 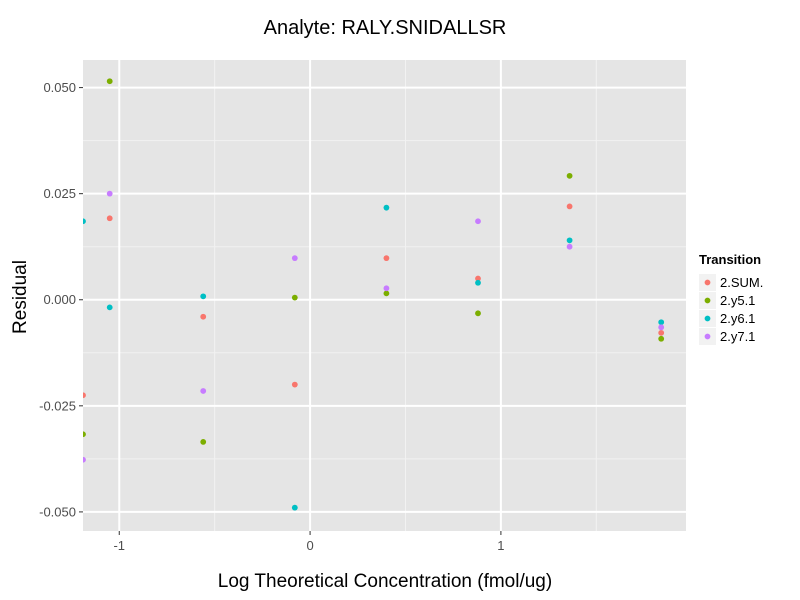 I want to click on x-tick-label: 0, so click(x=309, y=545).